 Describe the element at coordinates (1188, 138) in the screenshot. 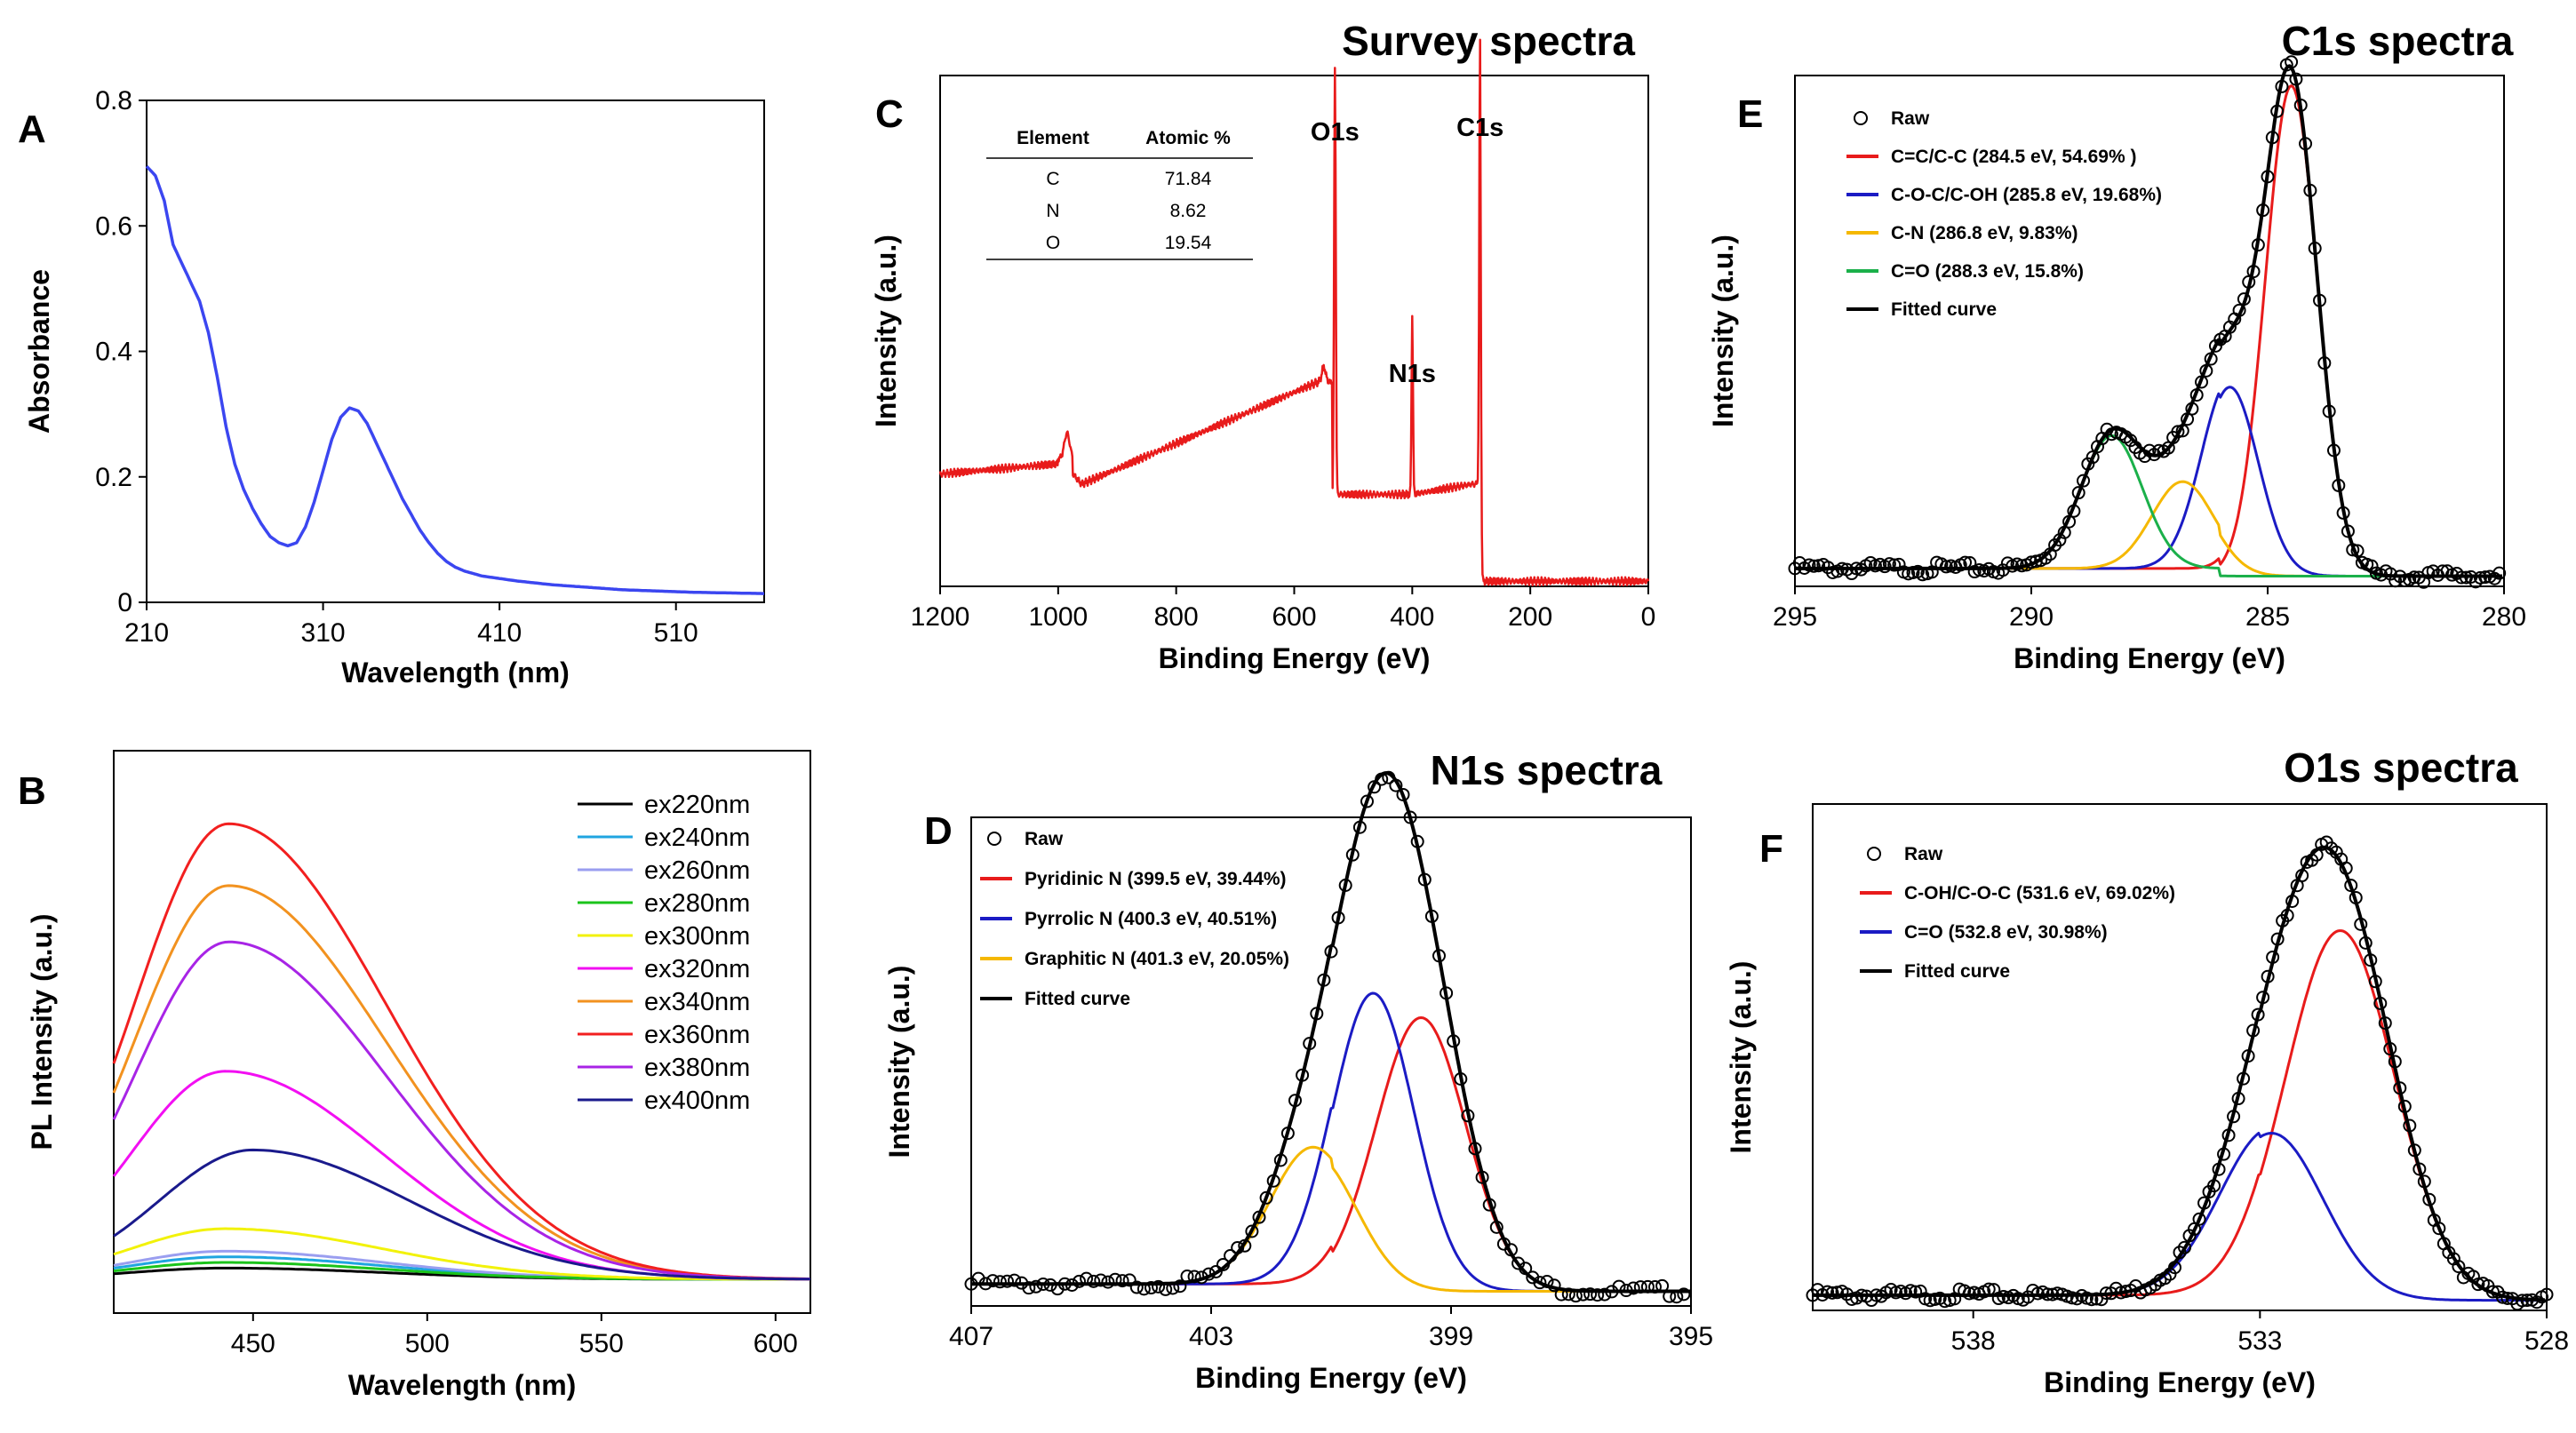

I see `table-header: Atomic %` at that location.